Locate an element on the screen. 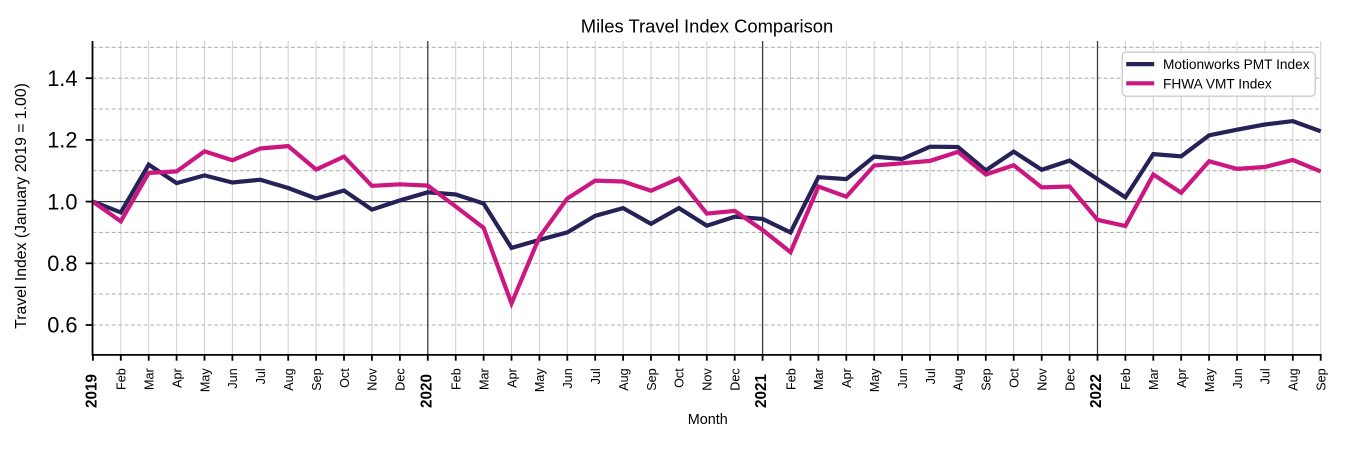 The width and height of the screenshot is (1350, 455). svg-text: Miles Travel Index Comparison is located at coordinates (707, 26).